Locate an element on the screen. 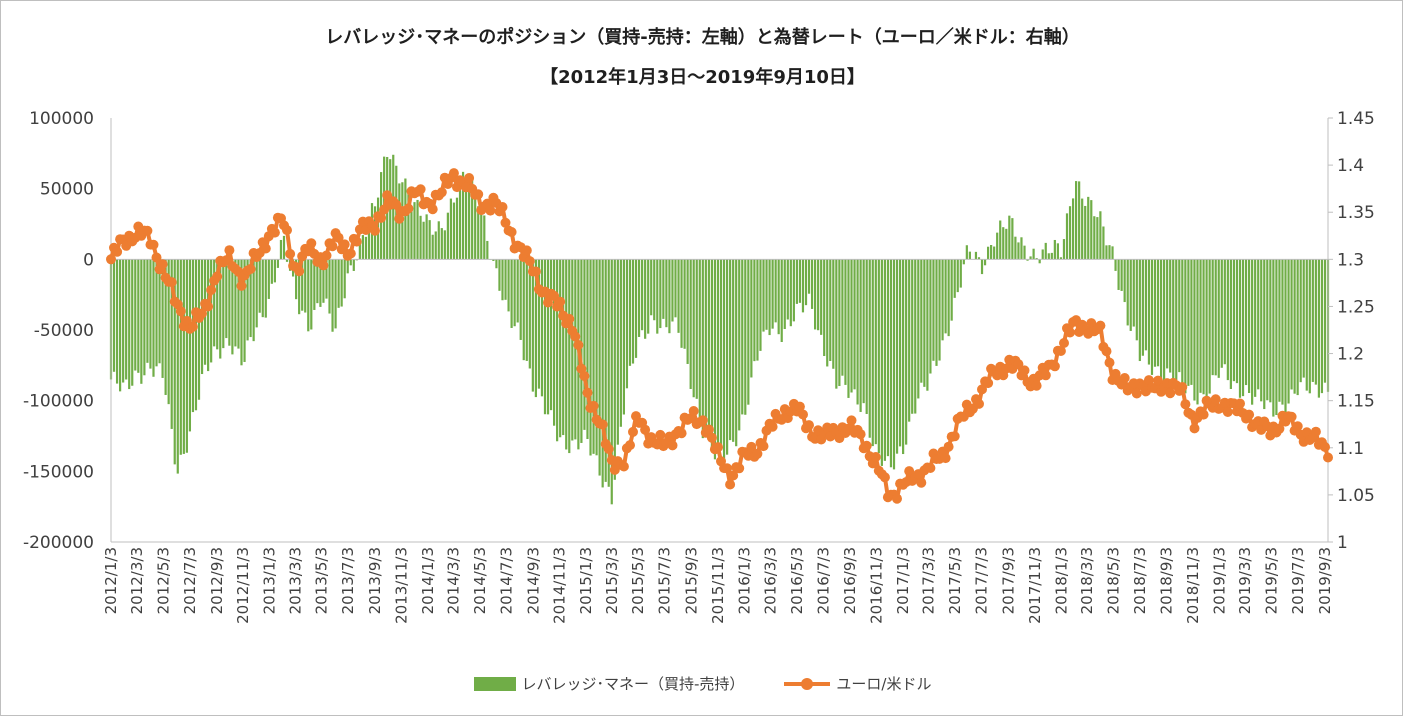 This screenshot has height=717, width=1403. x-tick-label: 2016/7/3 is located at coordinates (823, 580).